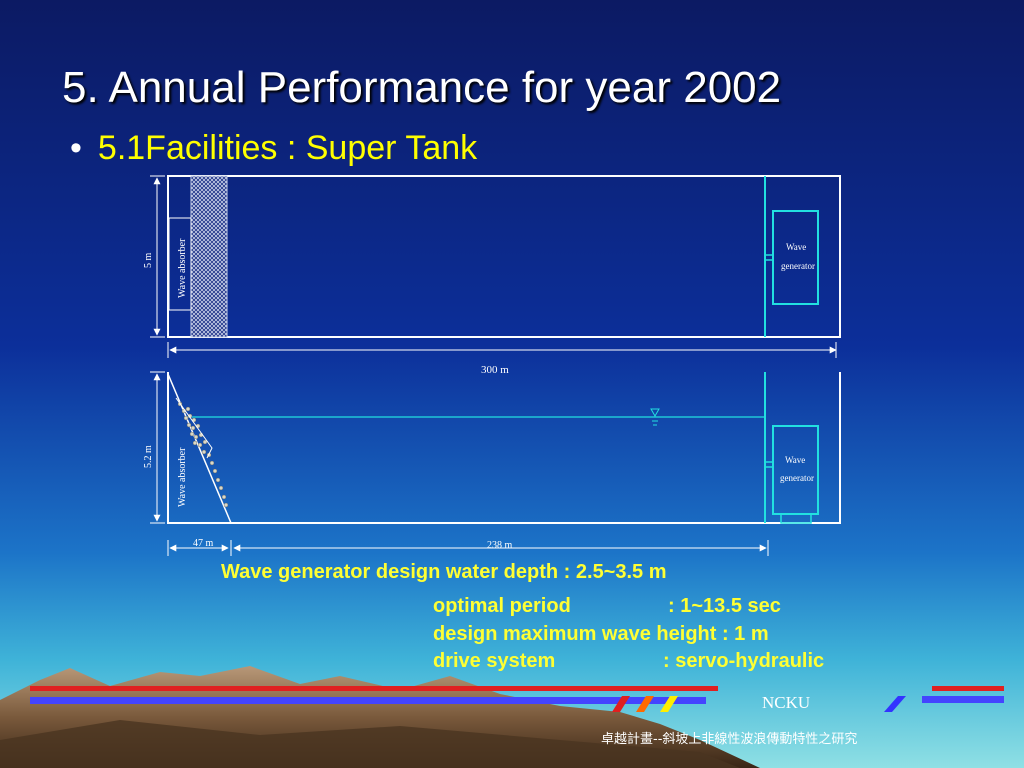 This screenshot has height=768, width=1024. Describe the element at coordinates (791, 448) in the screenshot. I see `wave-generator-side` at that location.